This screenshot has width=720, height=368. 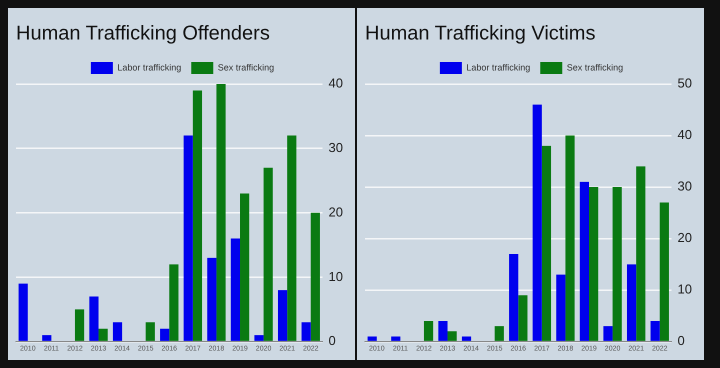 What do you see at coordinates (143, 33) in the screenshot?
I see `chart-title: Human Trafficking Offenders` at bounding box center [143, 33].